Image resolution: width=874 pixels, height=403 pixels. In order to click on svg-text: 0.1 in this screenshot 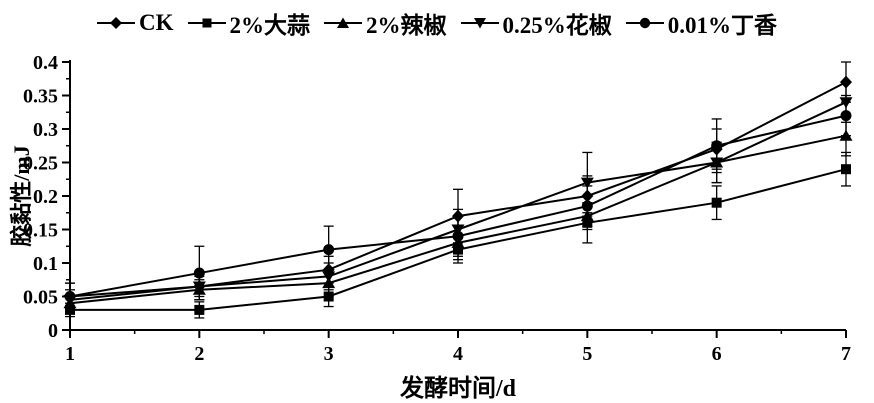, I will do `click(45, 264)`.